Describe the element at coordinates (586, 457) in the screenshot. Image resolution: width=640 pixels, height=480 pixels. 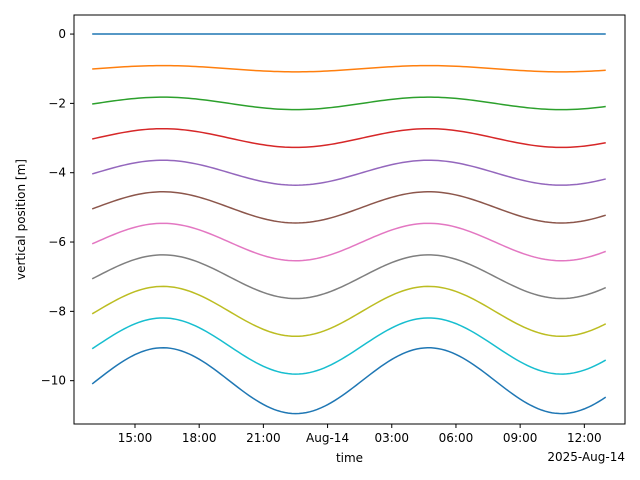
I see `x-axis-offset-label: 2025-Aug-14` at that location.